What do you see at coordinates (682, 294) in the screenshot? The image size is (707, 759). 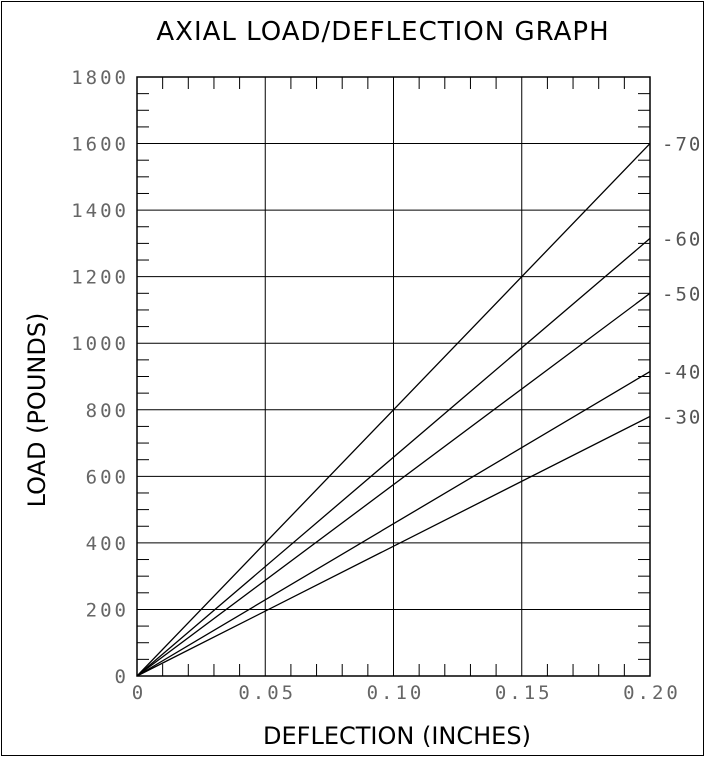 I see `series-label: -50` at bounding box center [682, 294].